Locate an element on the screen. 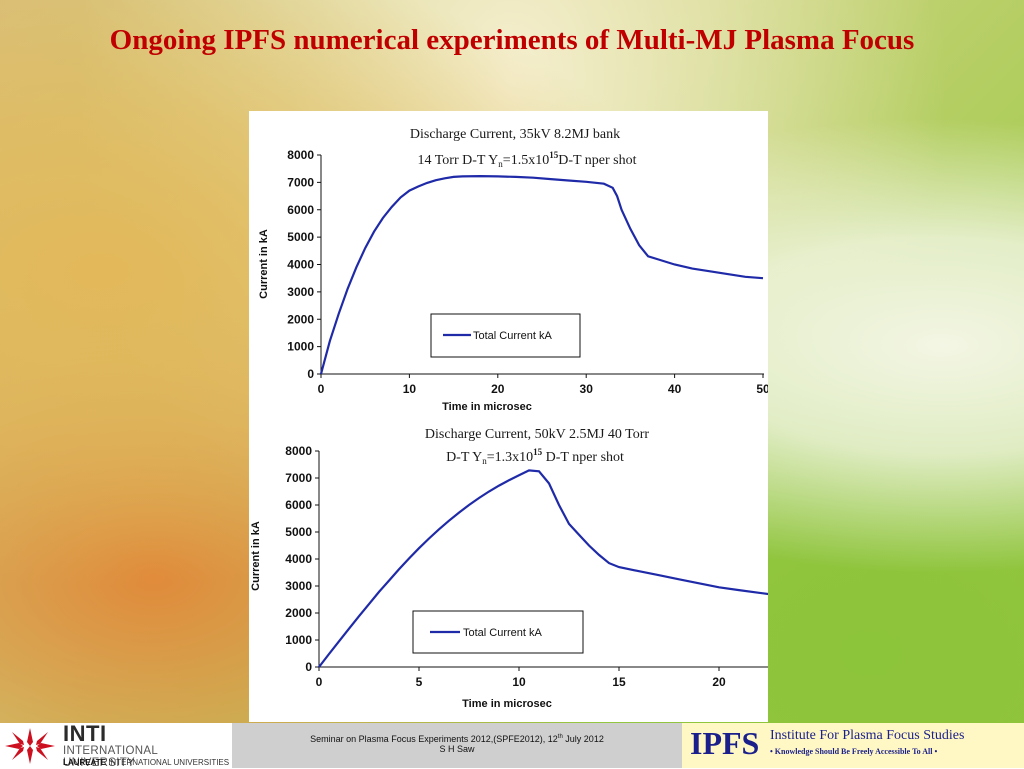 The height and width of the screenshot is (769, 1024). inti-star-logo-icon is located at coordinates (30, 746).